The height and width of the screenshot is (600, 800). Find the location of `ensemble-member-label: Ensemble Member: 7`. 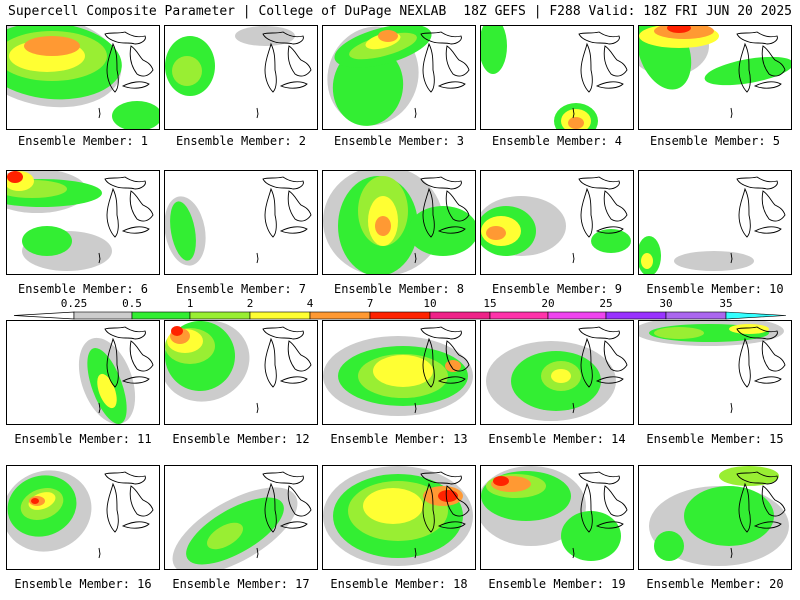

ensemble-member-label: Ensemble Member: 7 is located at coordinates (241, 289).